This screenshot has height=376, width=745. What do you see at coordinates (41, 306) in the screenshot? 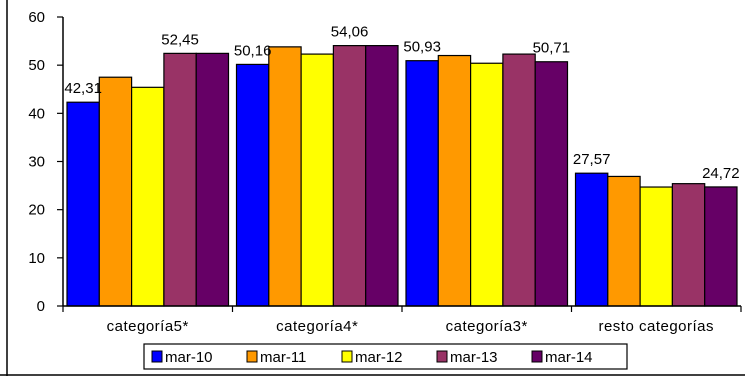
I see `y-tick-label-0: 0` at bounding box center [41, 306].